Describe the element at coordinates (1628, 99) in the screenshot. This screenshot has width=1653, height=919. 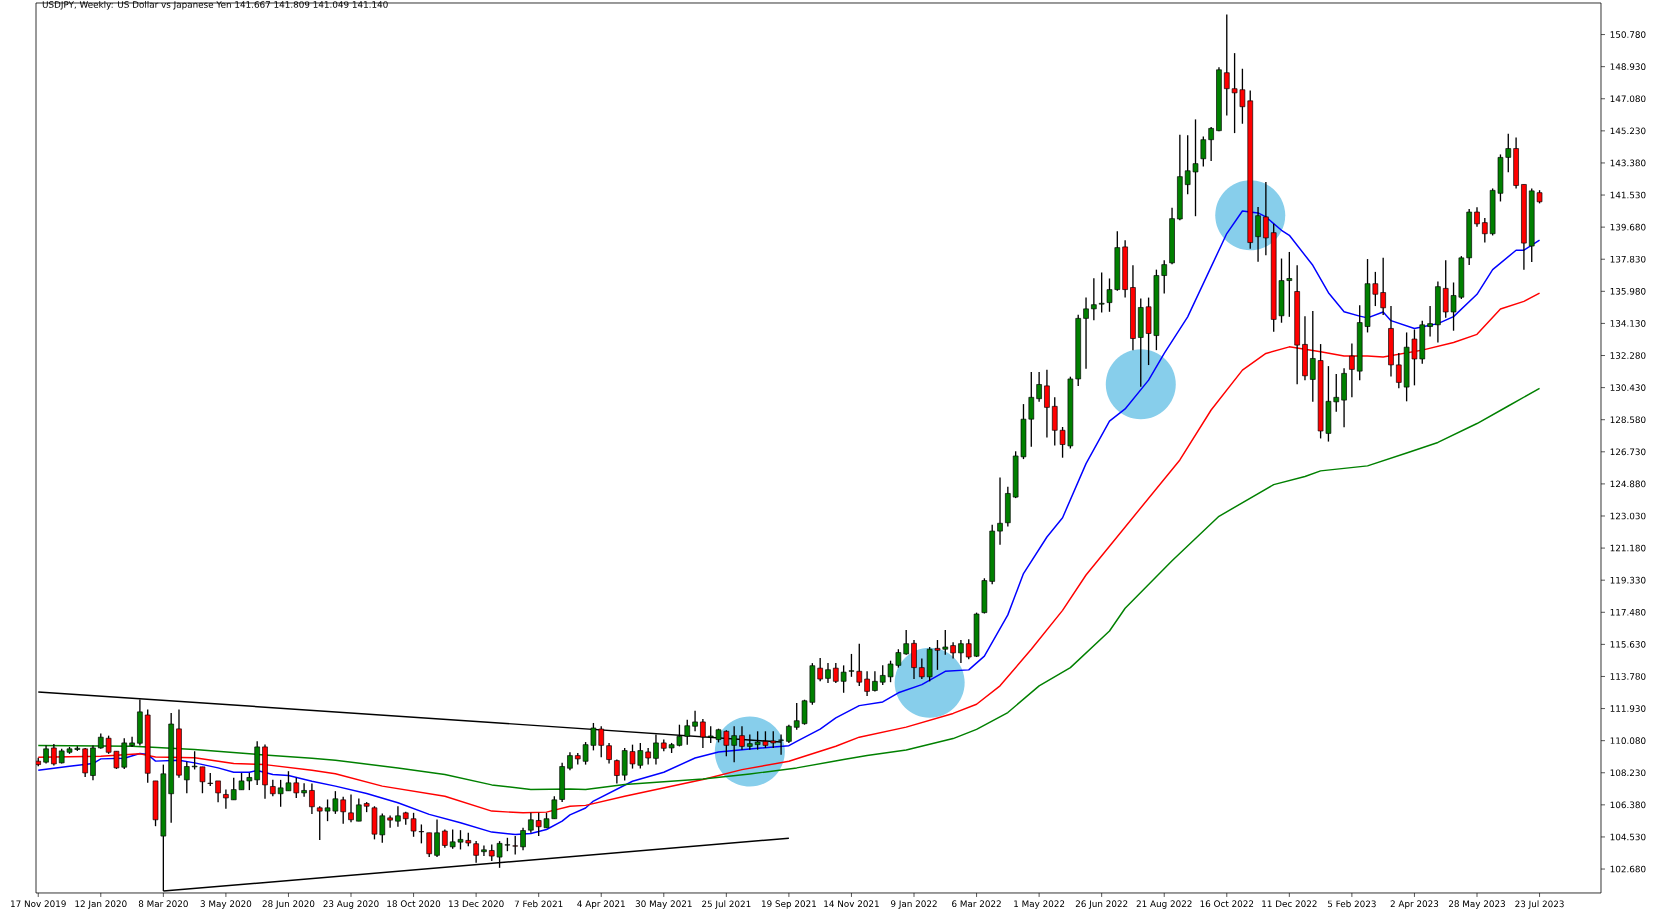
I see `y-tick-label: 147.080` at that location.